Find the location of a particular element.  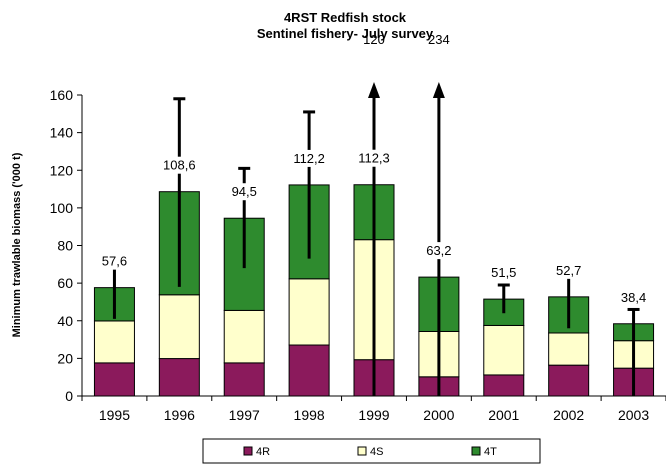

y-tick-label: 160 is located at coordinates (62, 95).